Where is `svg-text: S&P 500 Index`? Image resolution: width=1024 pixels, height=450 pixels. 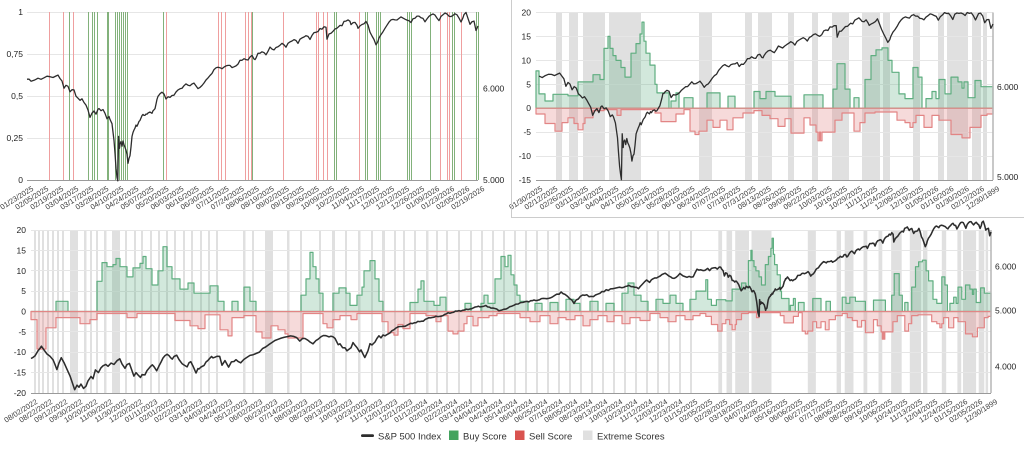
svg-text: S&P 500 Index is located at coordinates (409, 437).